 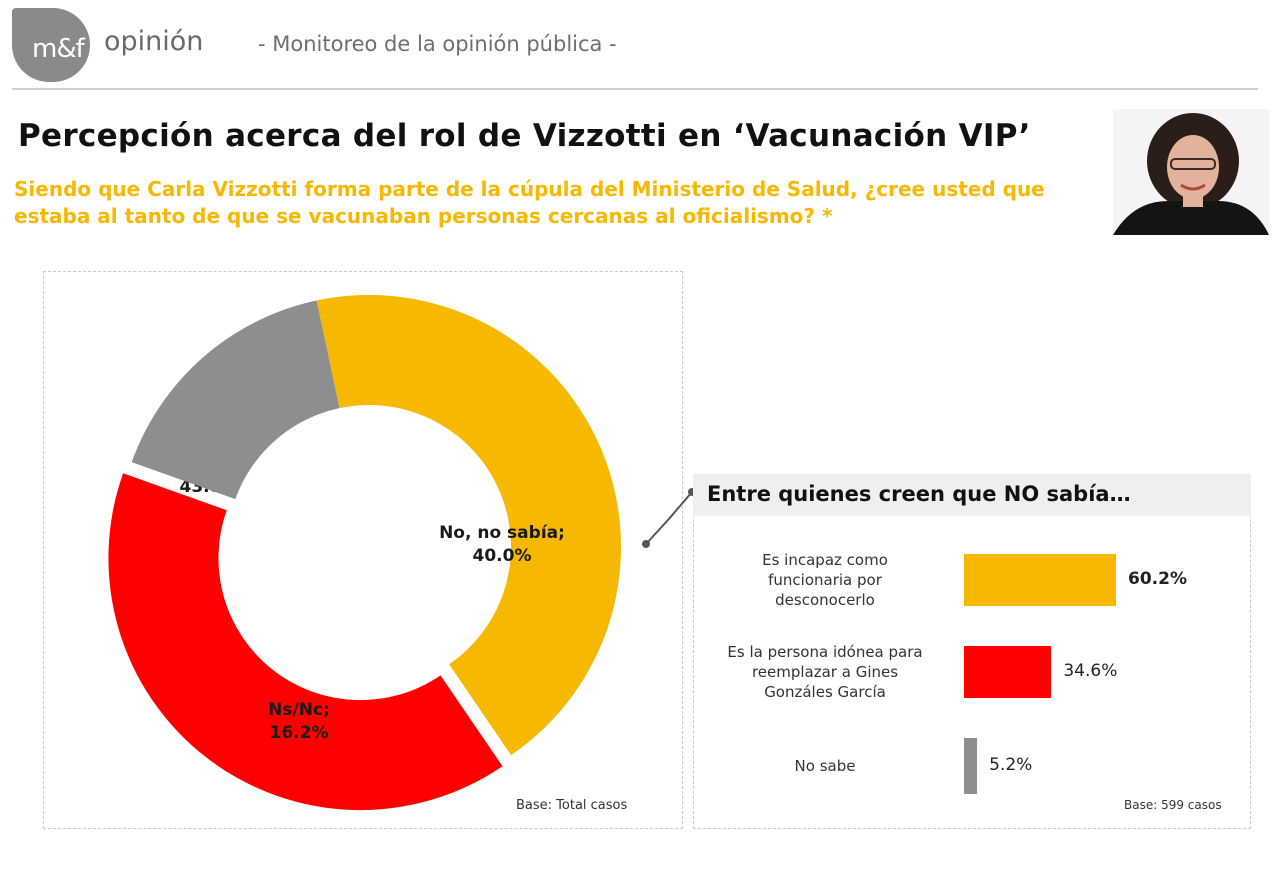 I want to click on header-divider, so click(x=635, y=89).